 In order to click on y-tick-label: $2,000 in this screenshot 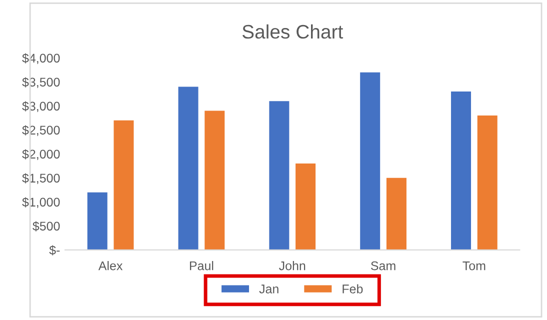, I will do `click(41, 154)`.